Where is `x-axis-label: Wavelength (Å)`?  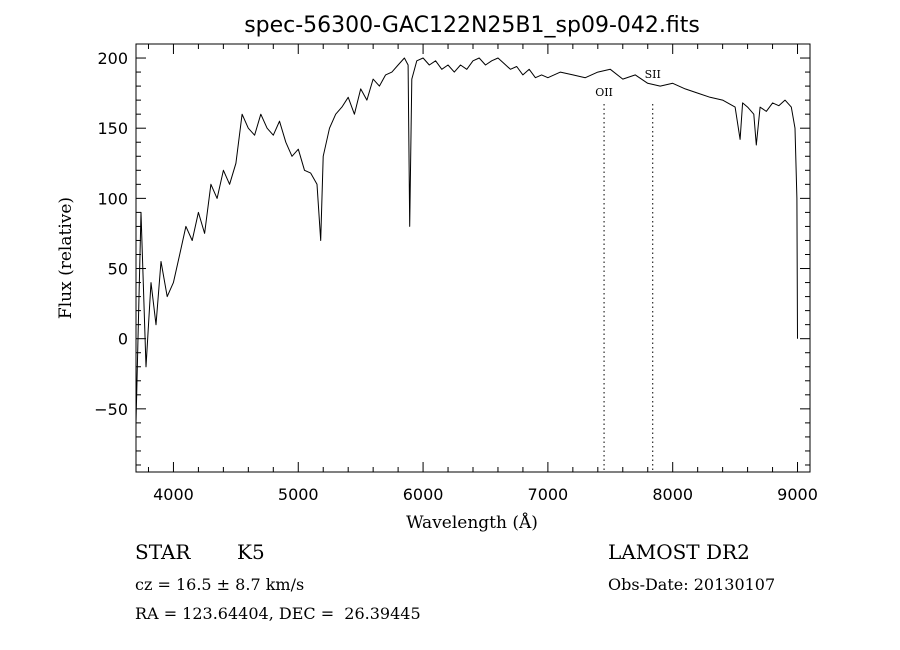 x-axis-label: Wavelength (Å) is located at coordinates (472, 522).